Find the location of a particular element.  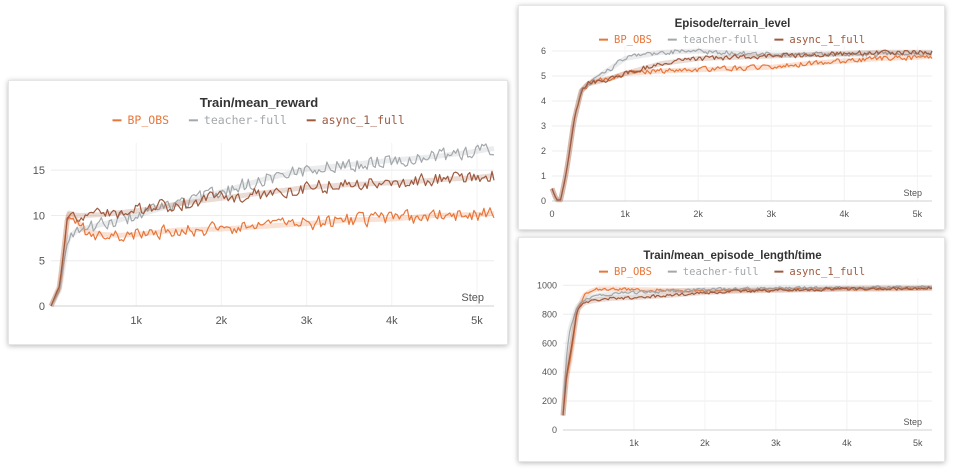

y-tick-label: 1 is located at coordinates (543, 176).